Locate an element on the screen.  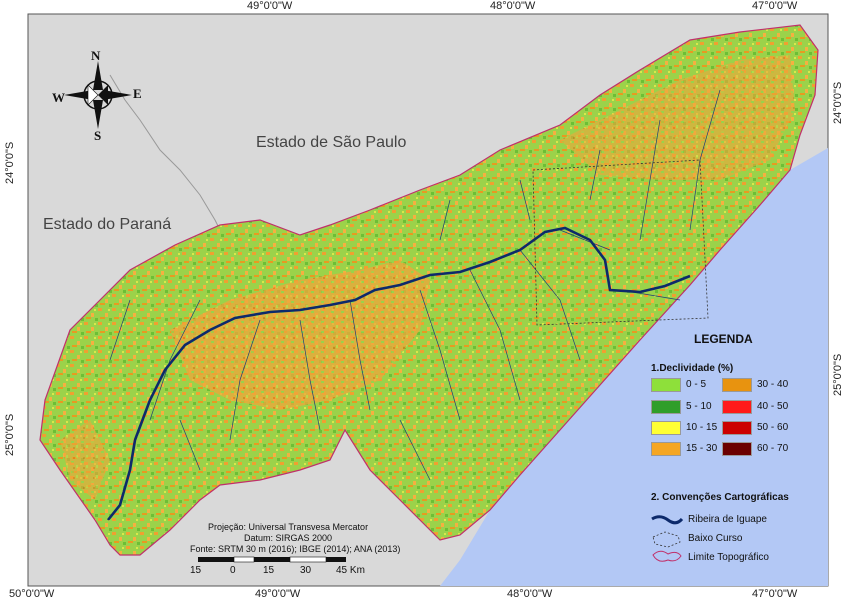
compass-e: E is located at coordinates (137, 93).